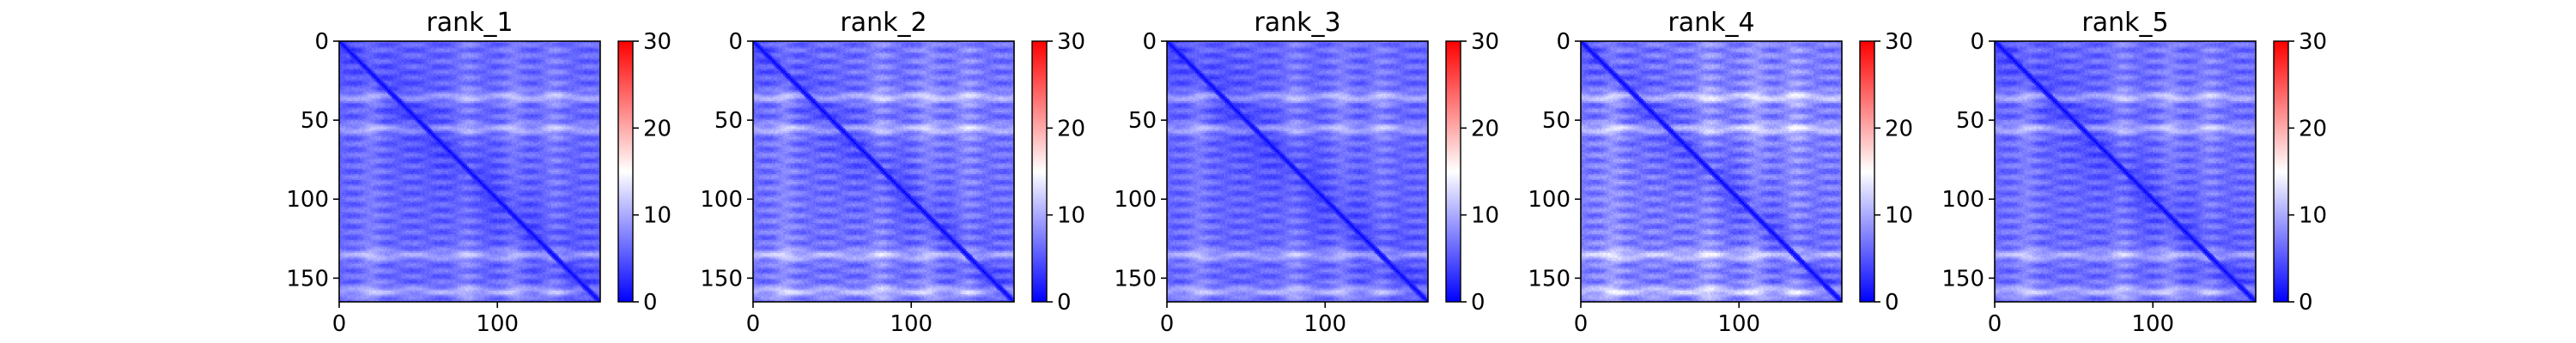 The image size is (2576, 343). What do you see at coordinates (1711, 23) in the screenshot?
I see `panel-title: rank_4` at bounding box center [1711, 23].